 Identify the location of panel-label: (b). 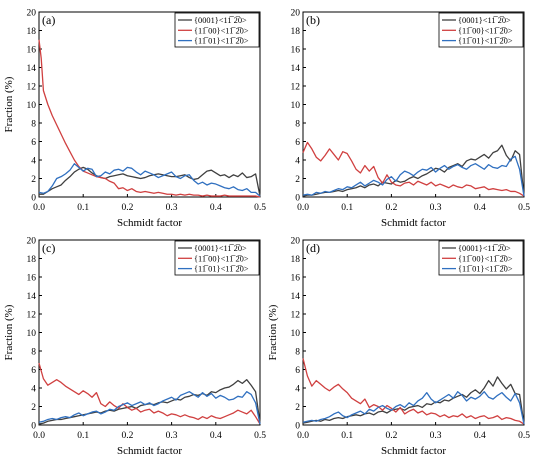
(313, 20).